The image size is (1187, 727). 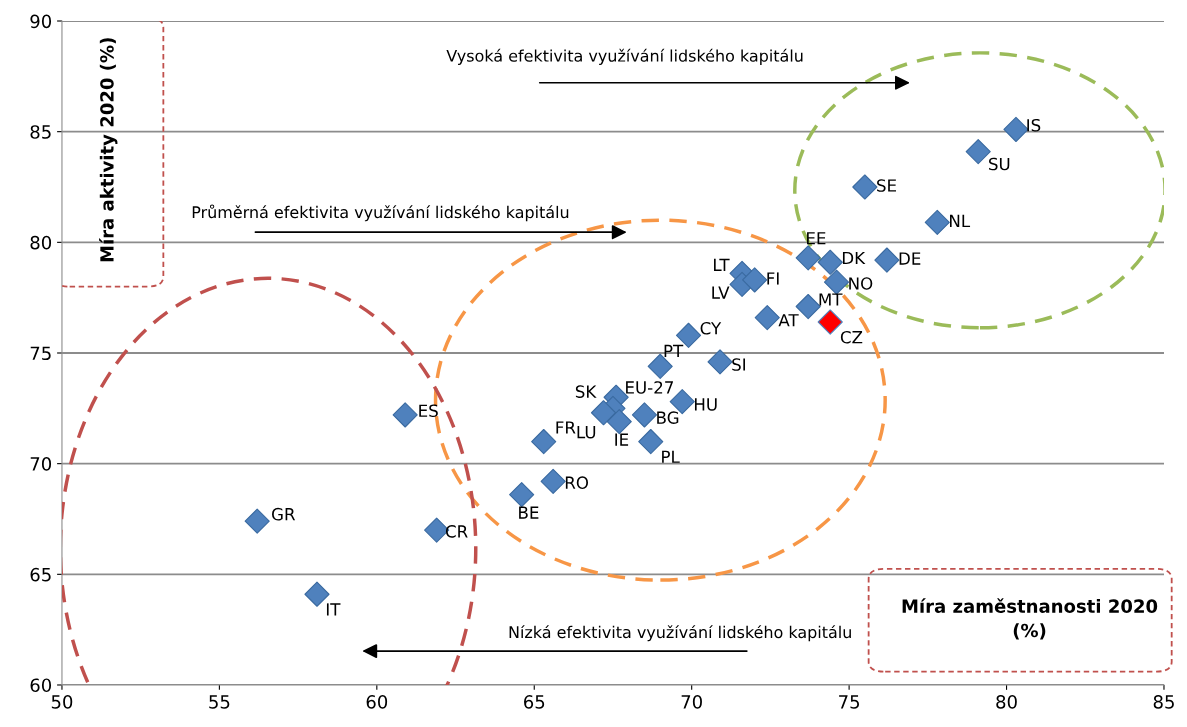 I want to click on data-label: RO, so click(x=577, y=482).